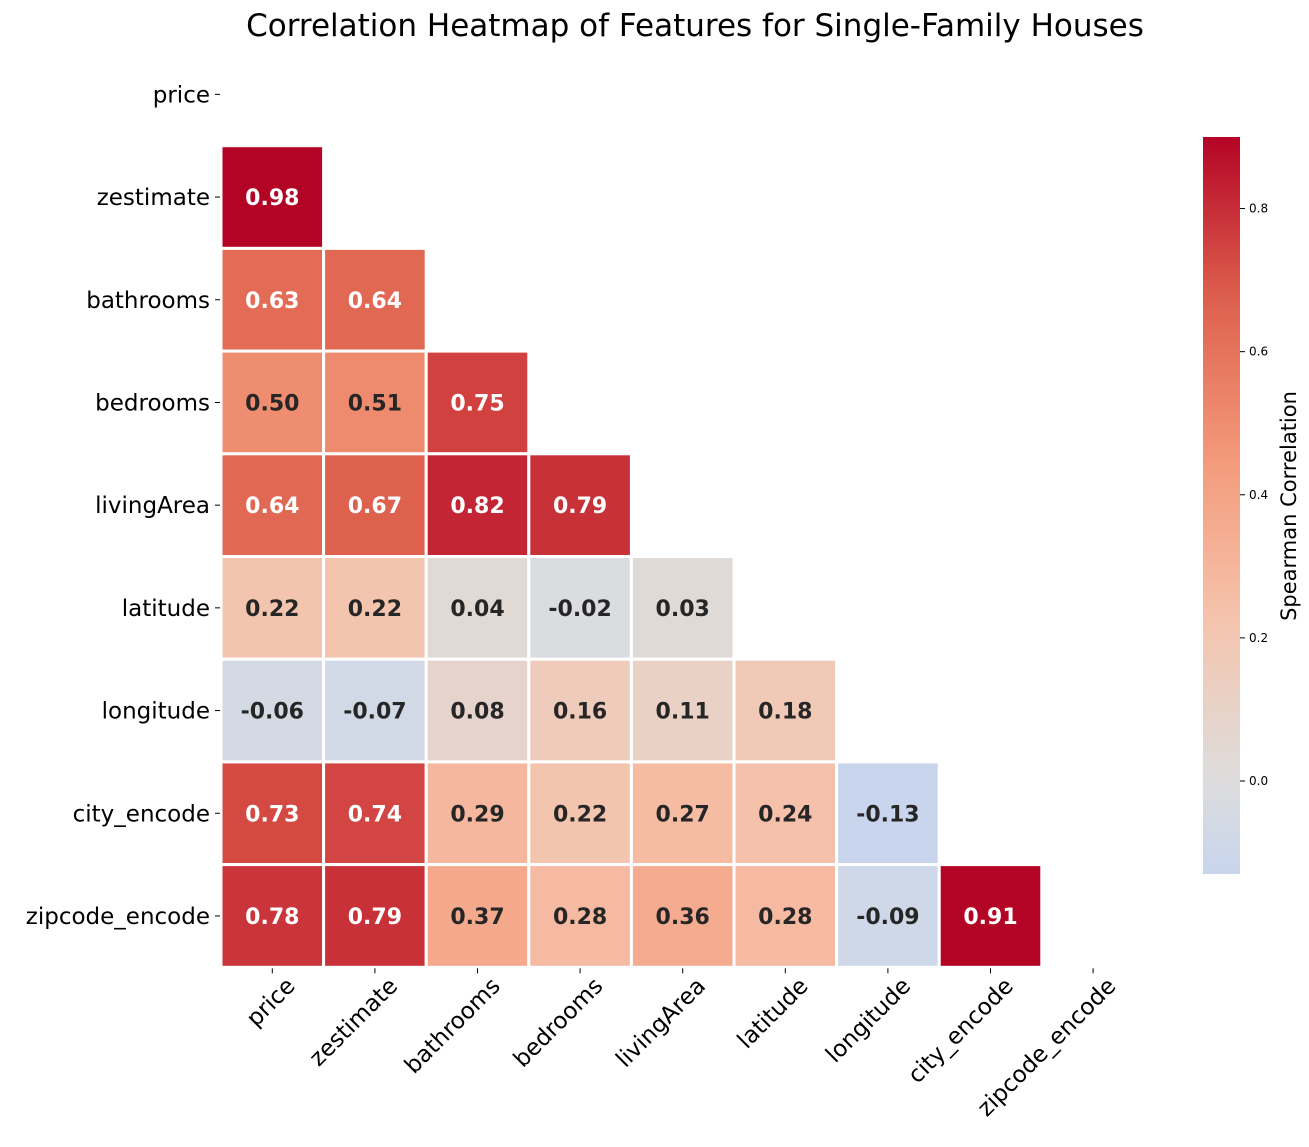 Image resolution: width=1309 pixels, height=1147 pixels. I want to click on cell-value-label: -0.13, so click(887, 814).